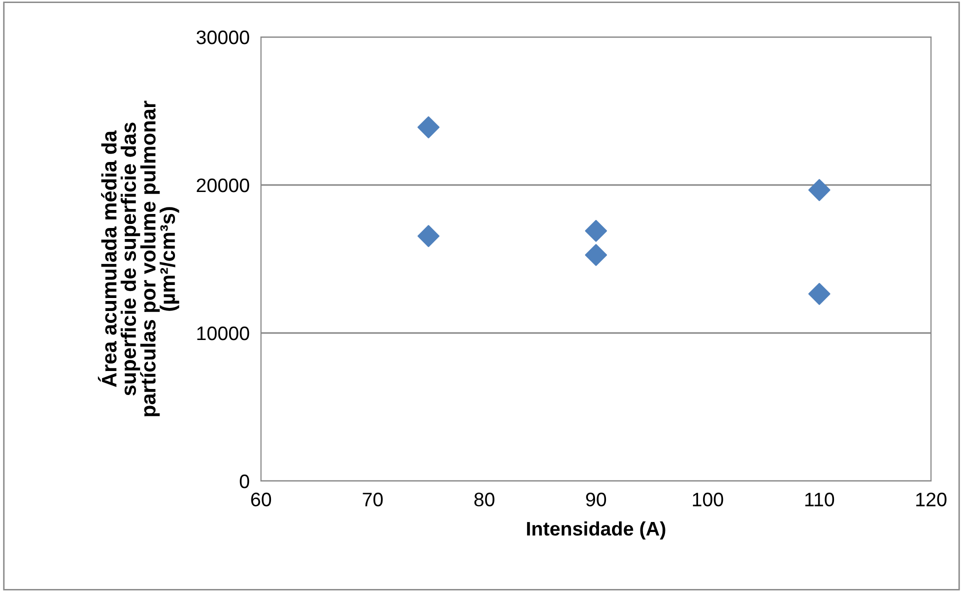 The width and height of the screenshot is (963, 592). What do you see at coordinates (708, 499) in the screenshot?
I see `x-tick-label: 100` at bounding box center [708, 499].